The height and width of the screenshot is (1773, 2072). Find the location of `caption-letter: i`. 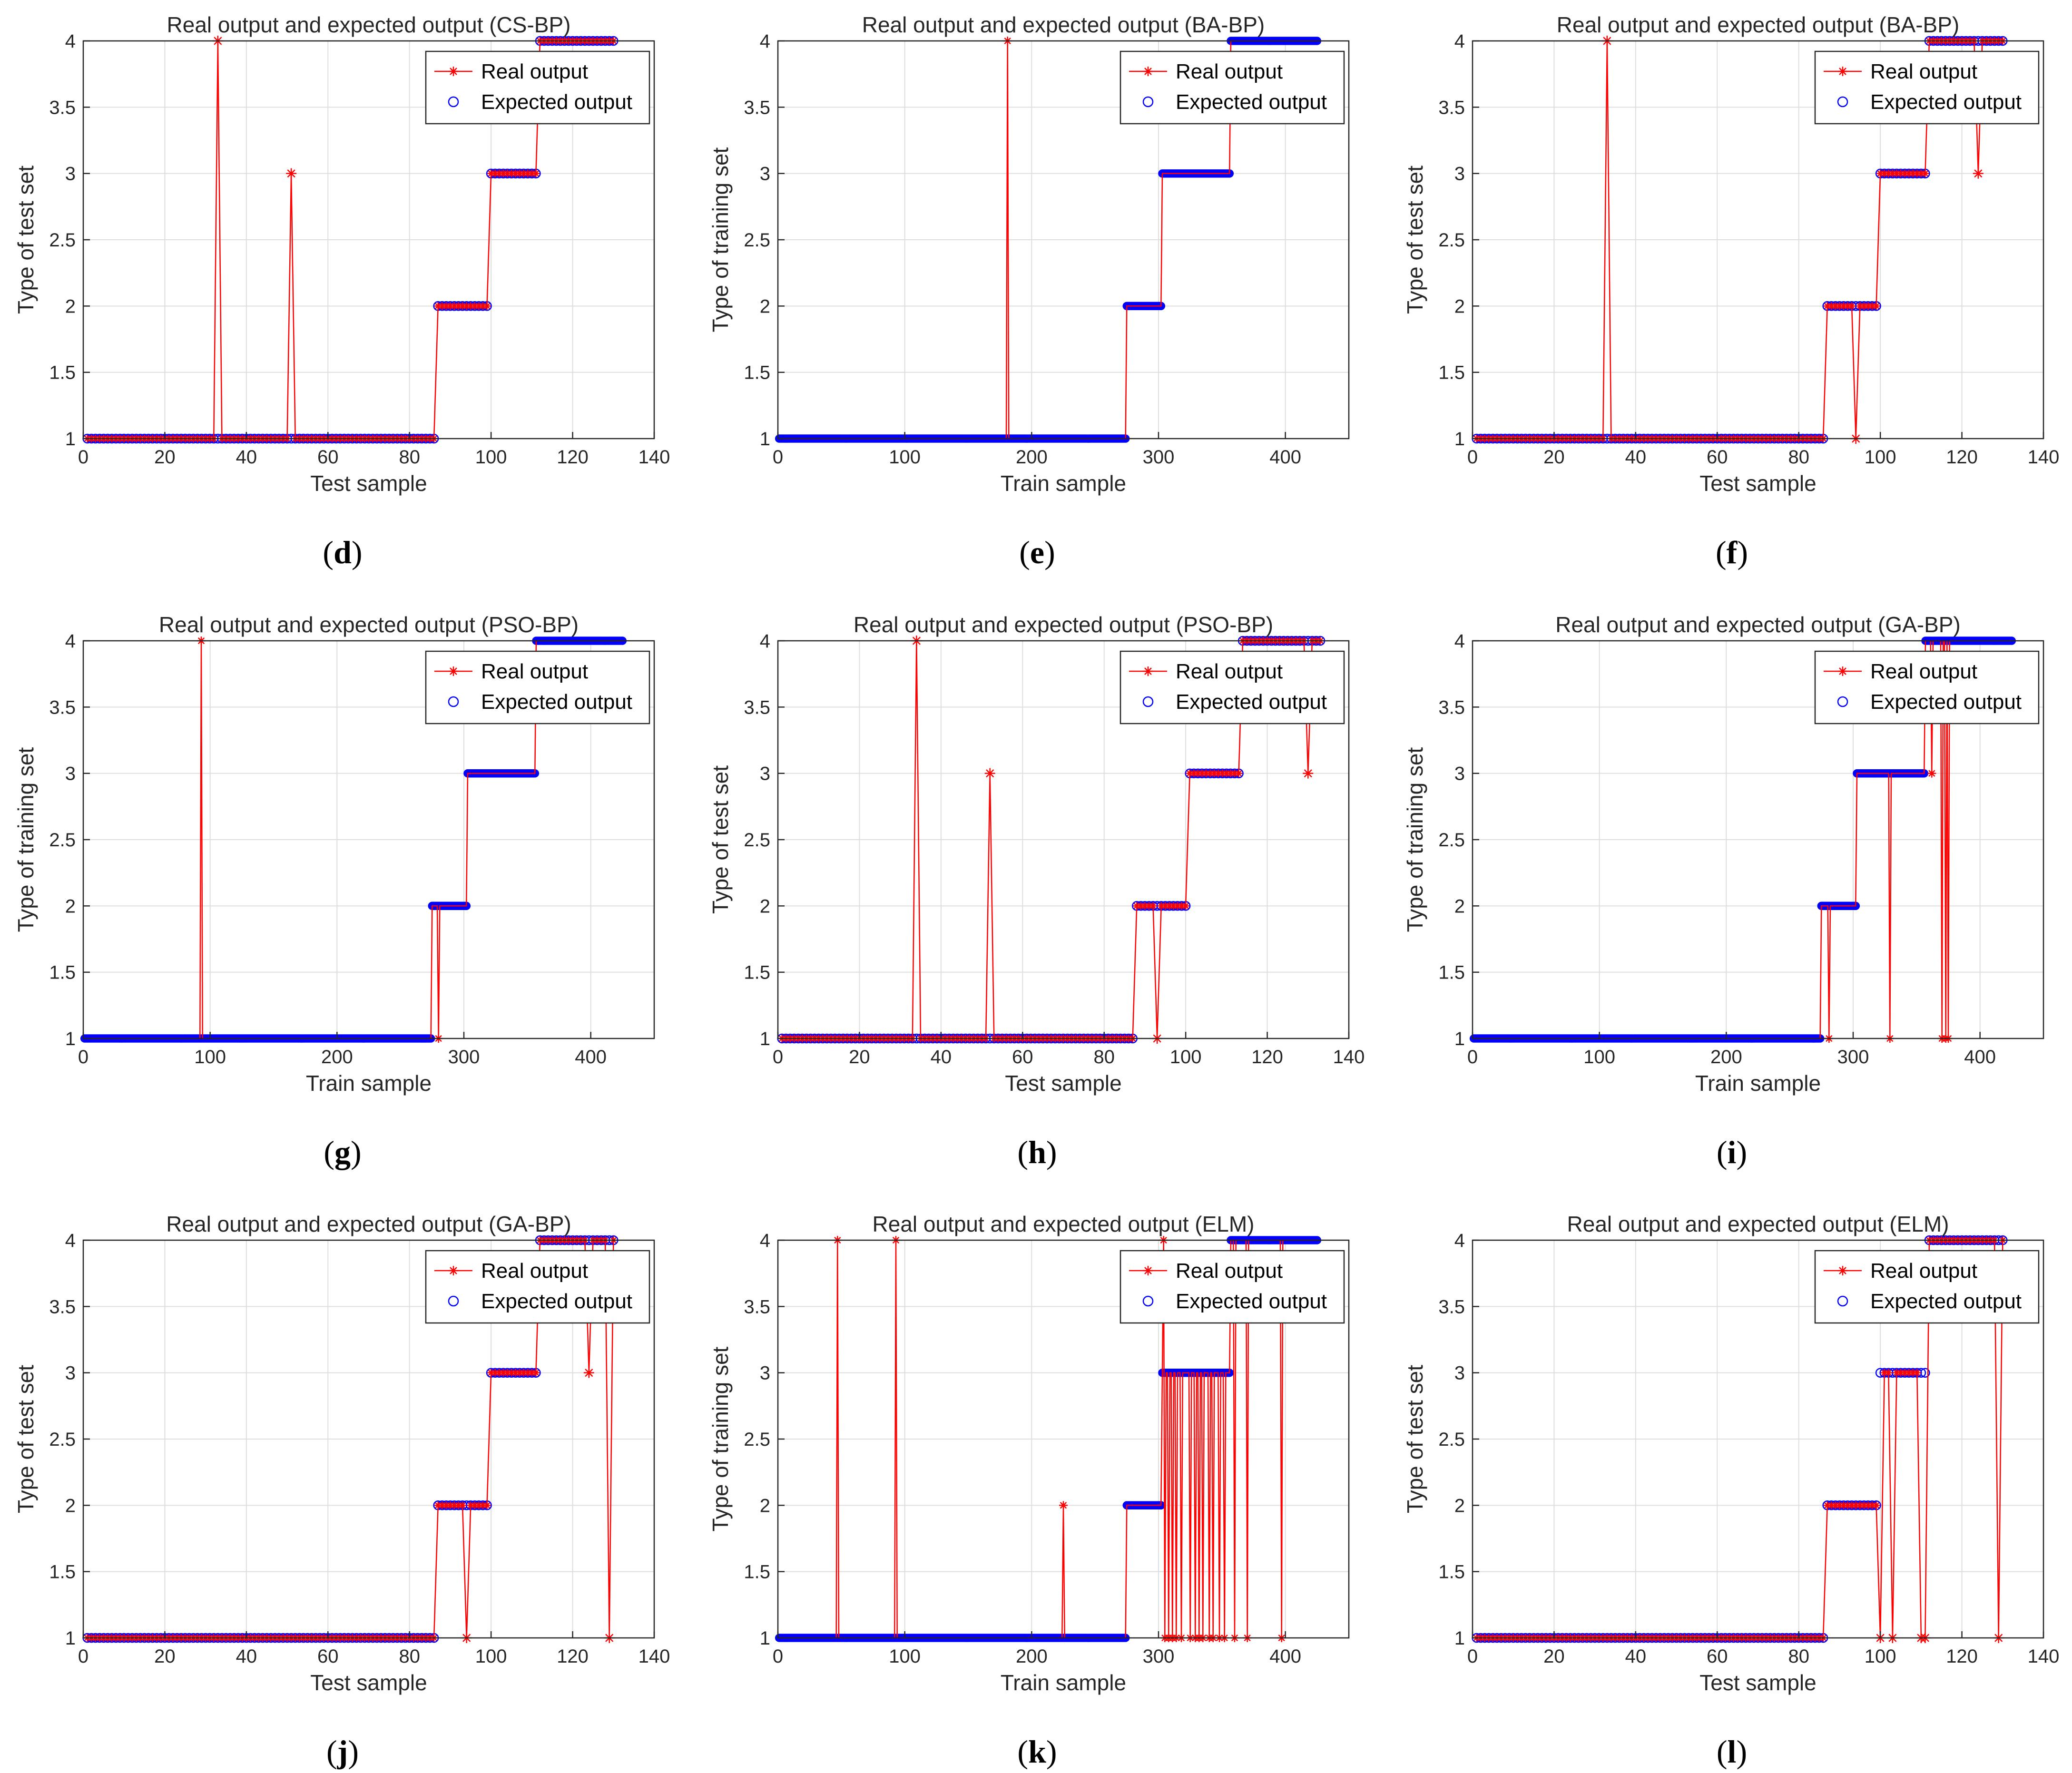

caption-letter: i is located at coordinates (1732, 1152).